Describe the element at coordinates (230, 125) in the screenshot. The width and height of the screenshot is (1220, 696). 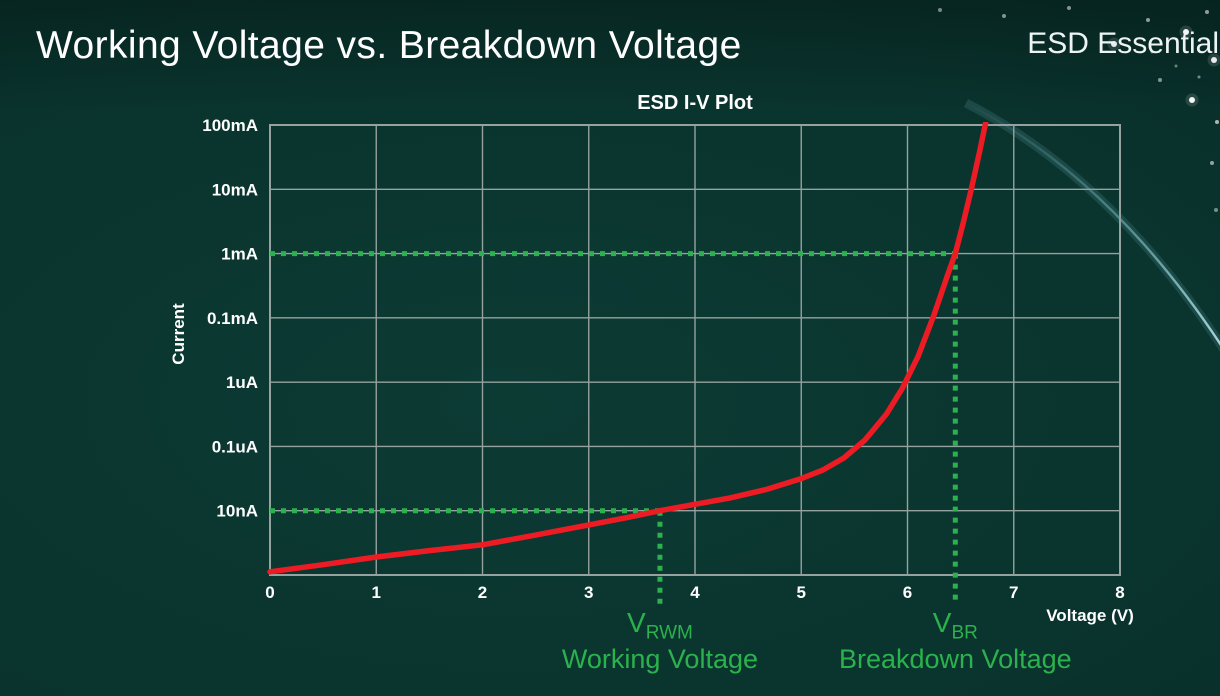
I see `y-tick-label: 100mA` at that location.